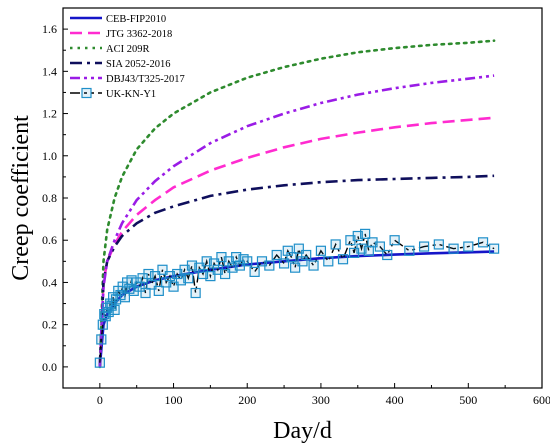 This screenshot has height=447, width=550. I want to click on y-tick-label: 0.8, so click(49, 198).